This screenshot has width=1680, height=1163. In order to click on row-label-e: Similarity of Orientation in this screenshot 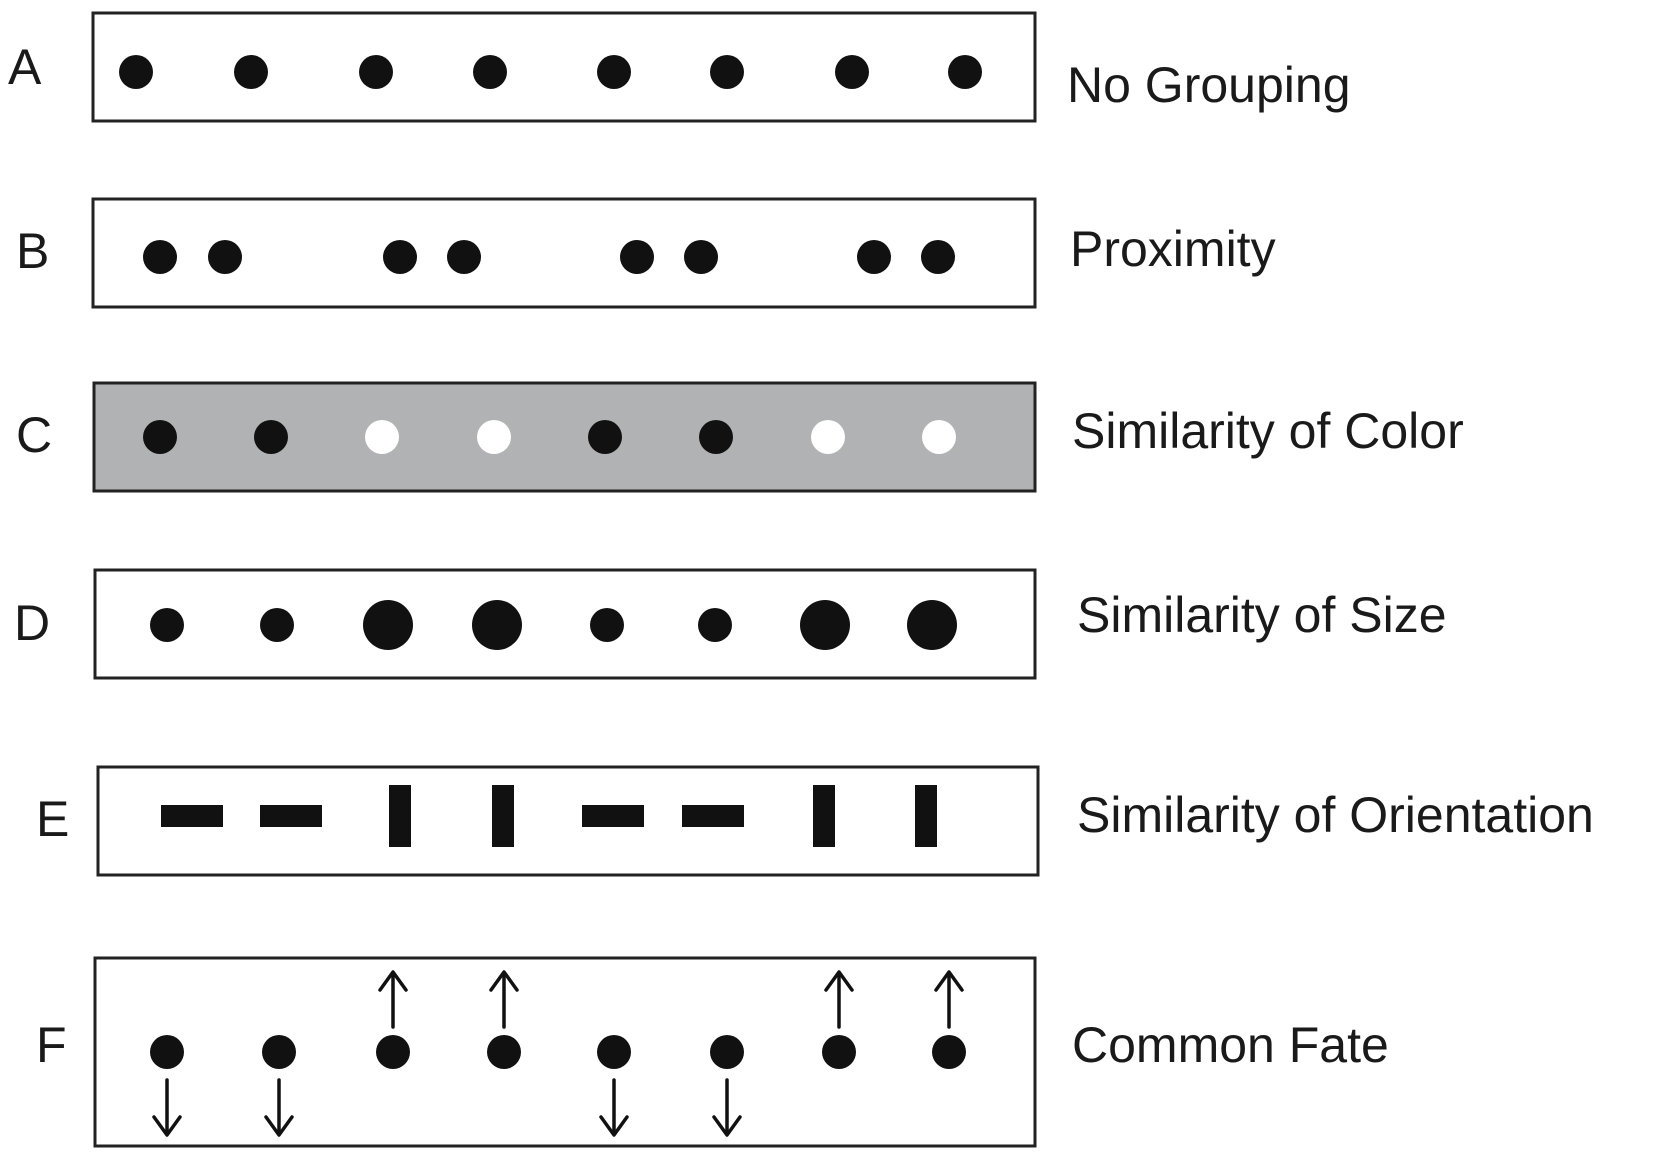, I will do `click(1335, 815)`.